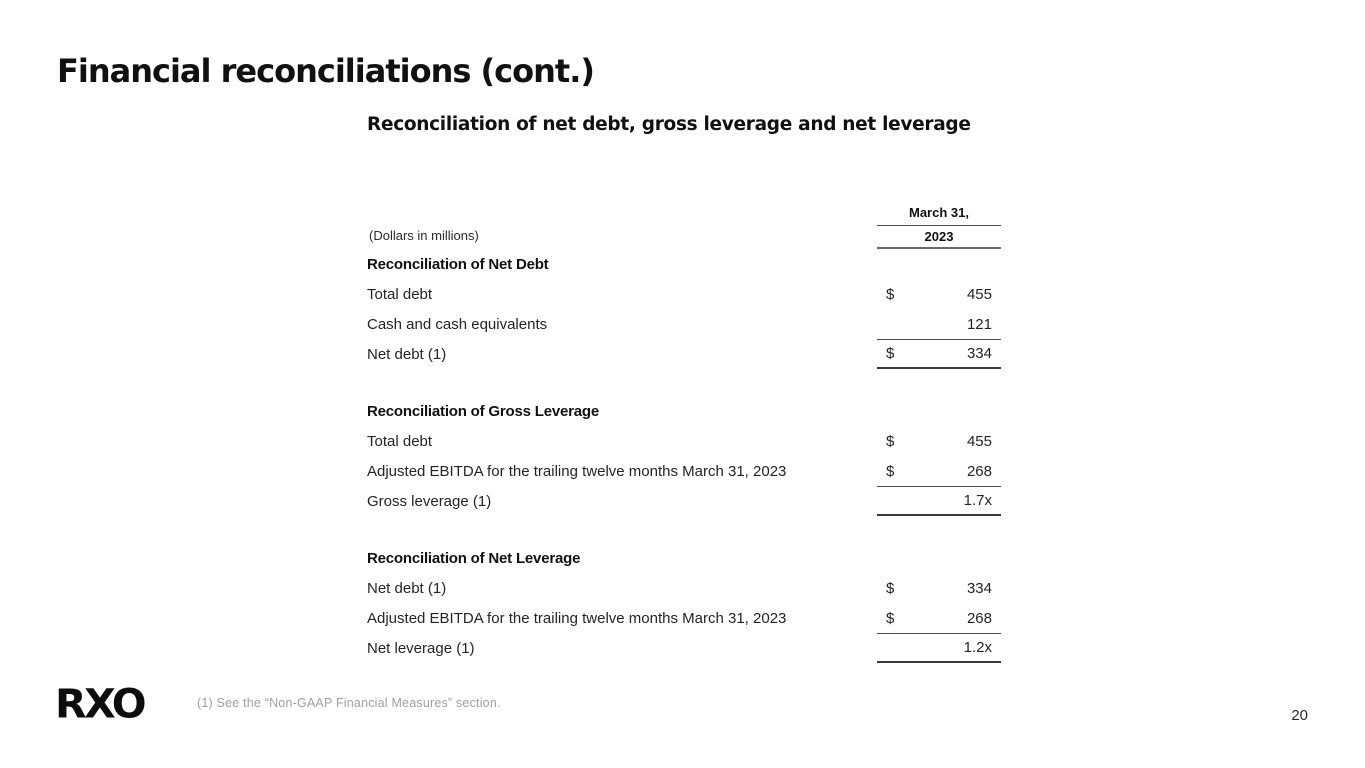 This screenshot has width=1365, height=768. Describe the element at coordinates (1299, 715) in the screenshot. I see `page-number: 20` at that location.